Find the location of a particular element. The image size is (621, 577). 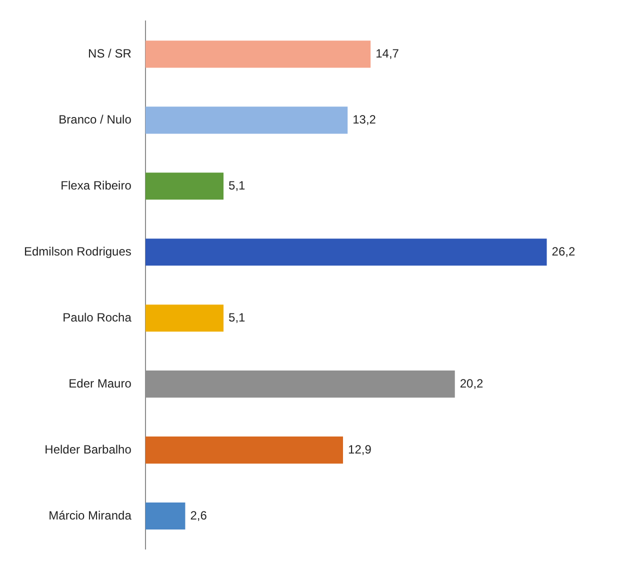

y-tick-label: Branco / Nulo is located at coordinates (95, 119).